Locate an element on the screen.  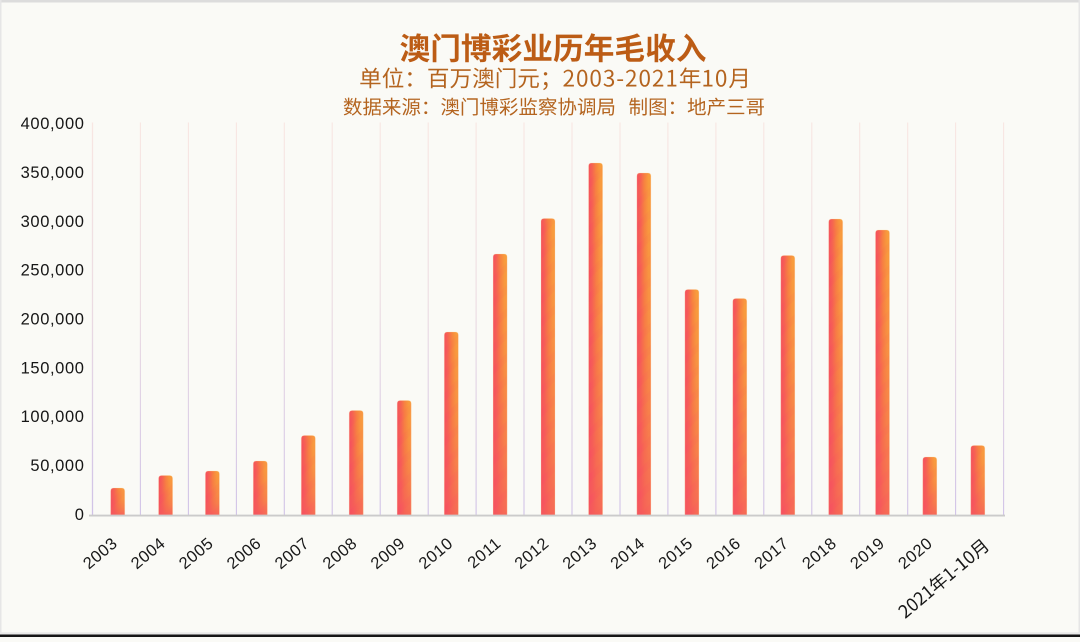
svg-text: 150,000 is located at coordinates (53, 368).